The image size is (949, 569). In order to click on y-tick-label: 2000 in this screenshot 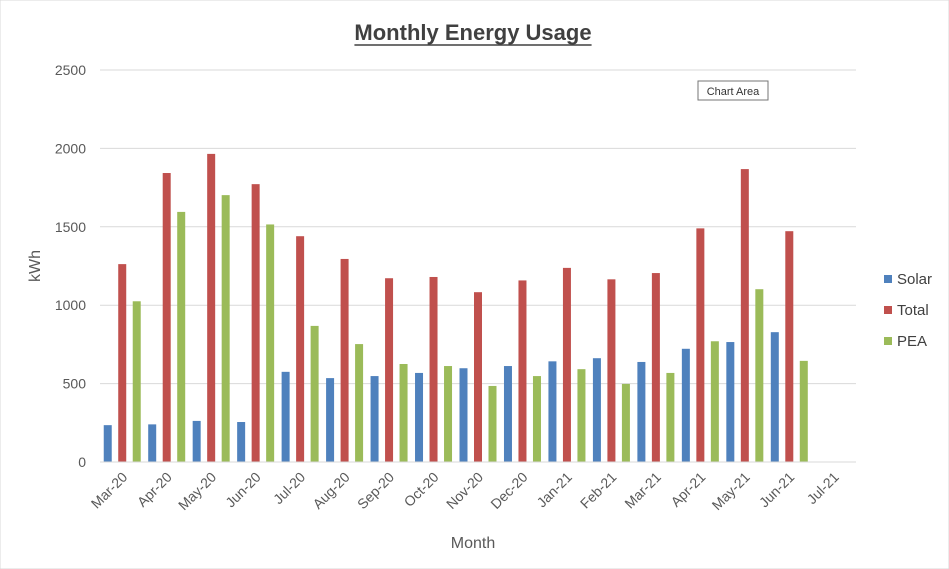, I will do `click(70, 148)`.